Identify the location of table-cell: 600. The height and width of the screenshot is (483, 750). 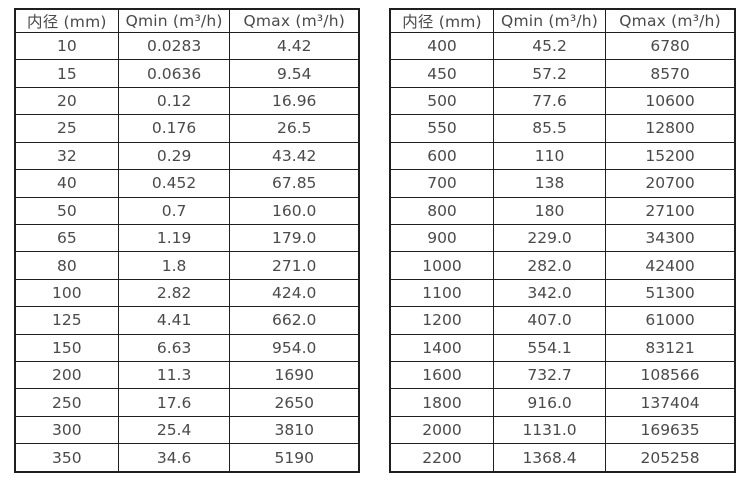
(441, 156).